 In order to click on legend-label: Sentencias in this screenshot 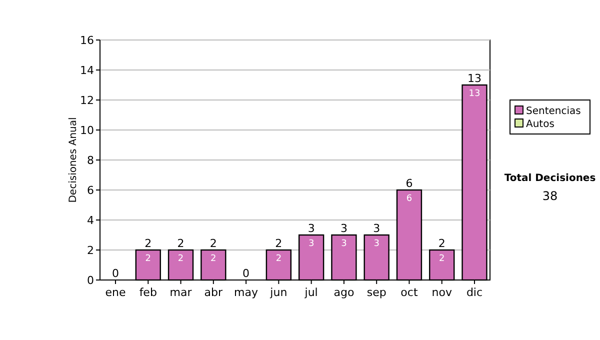, I will do `click(553, 111)`.